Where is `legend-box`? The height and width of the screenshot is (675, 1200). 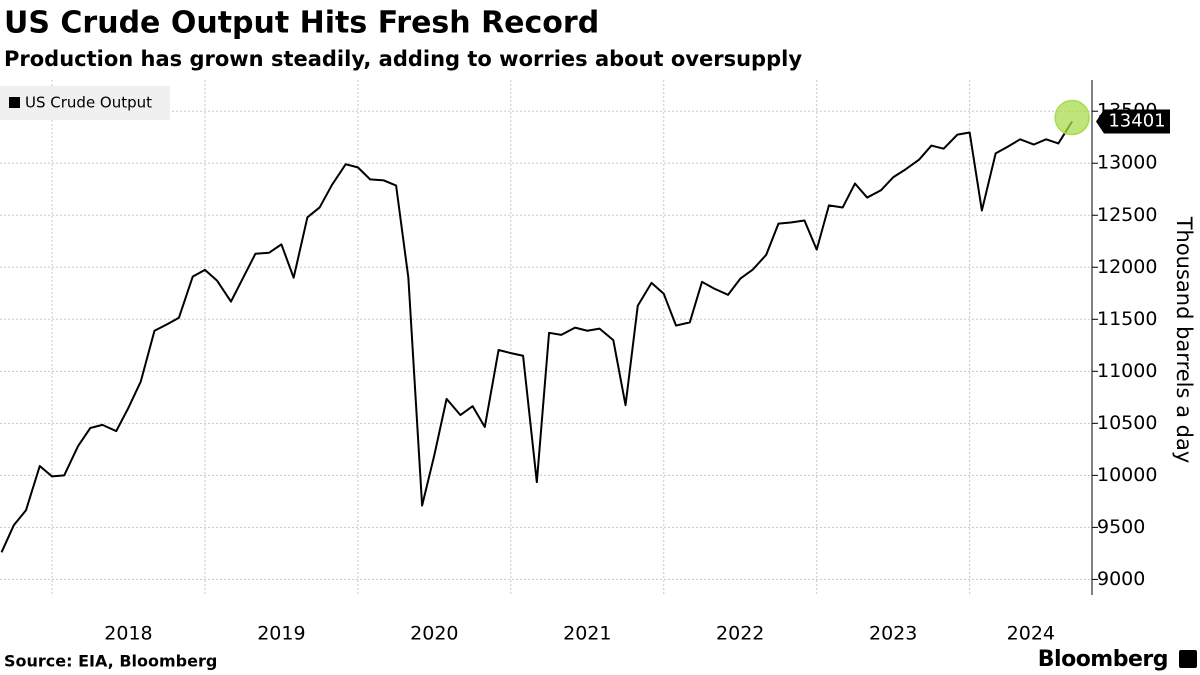
legend-box is located at coordinates (85, 103).